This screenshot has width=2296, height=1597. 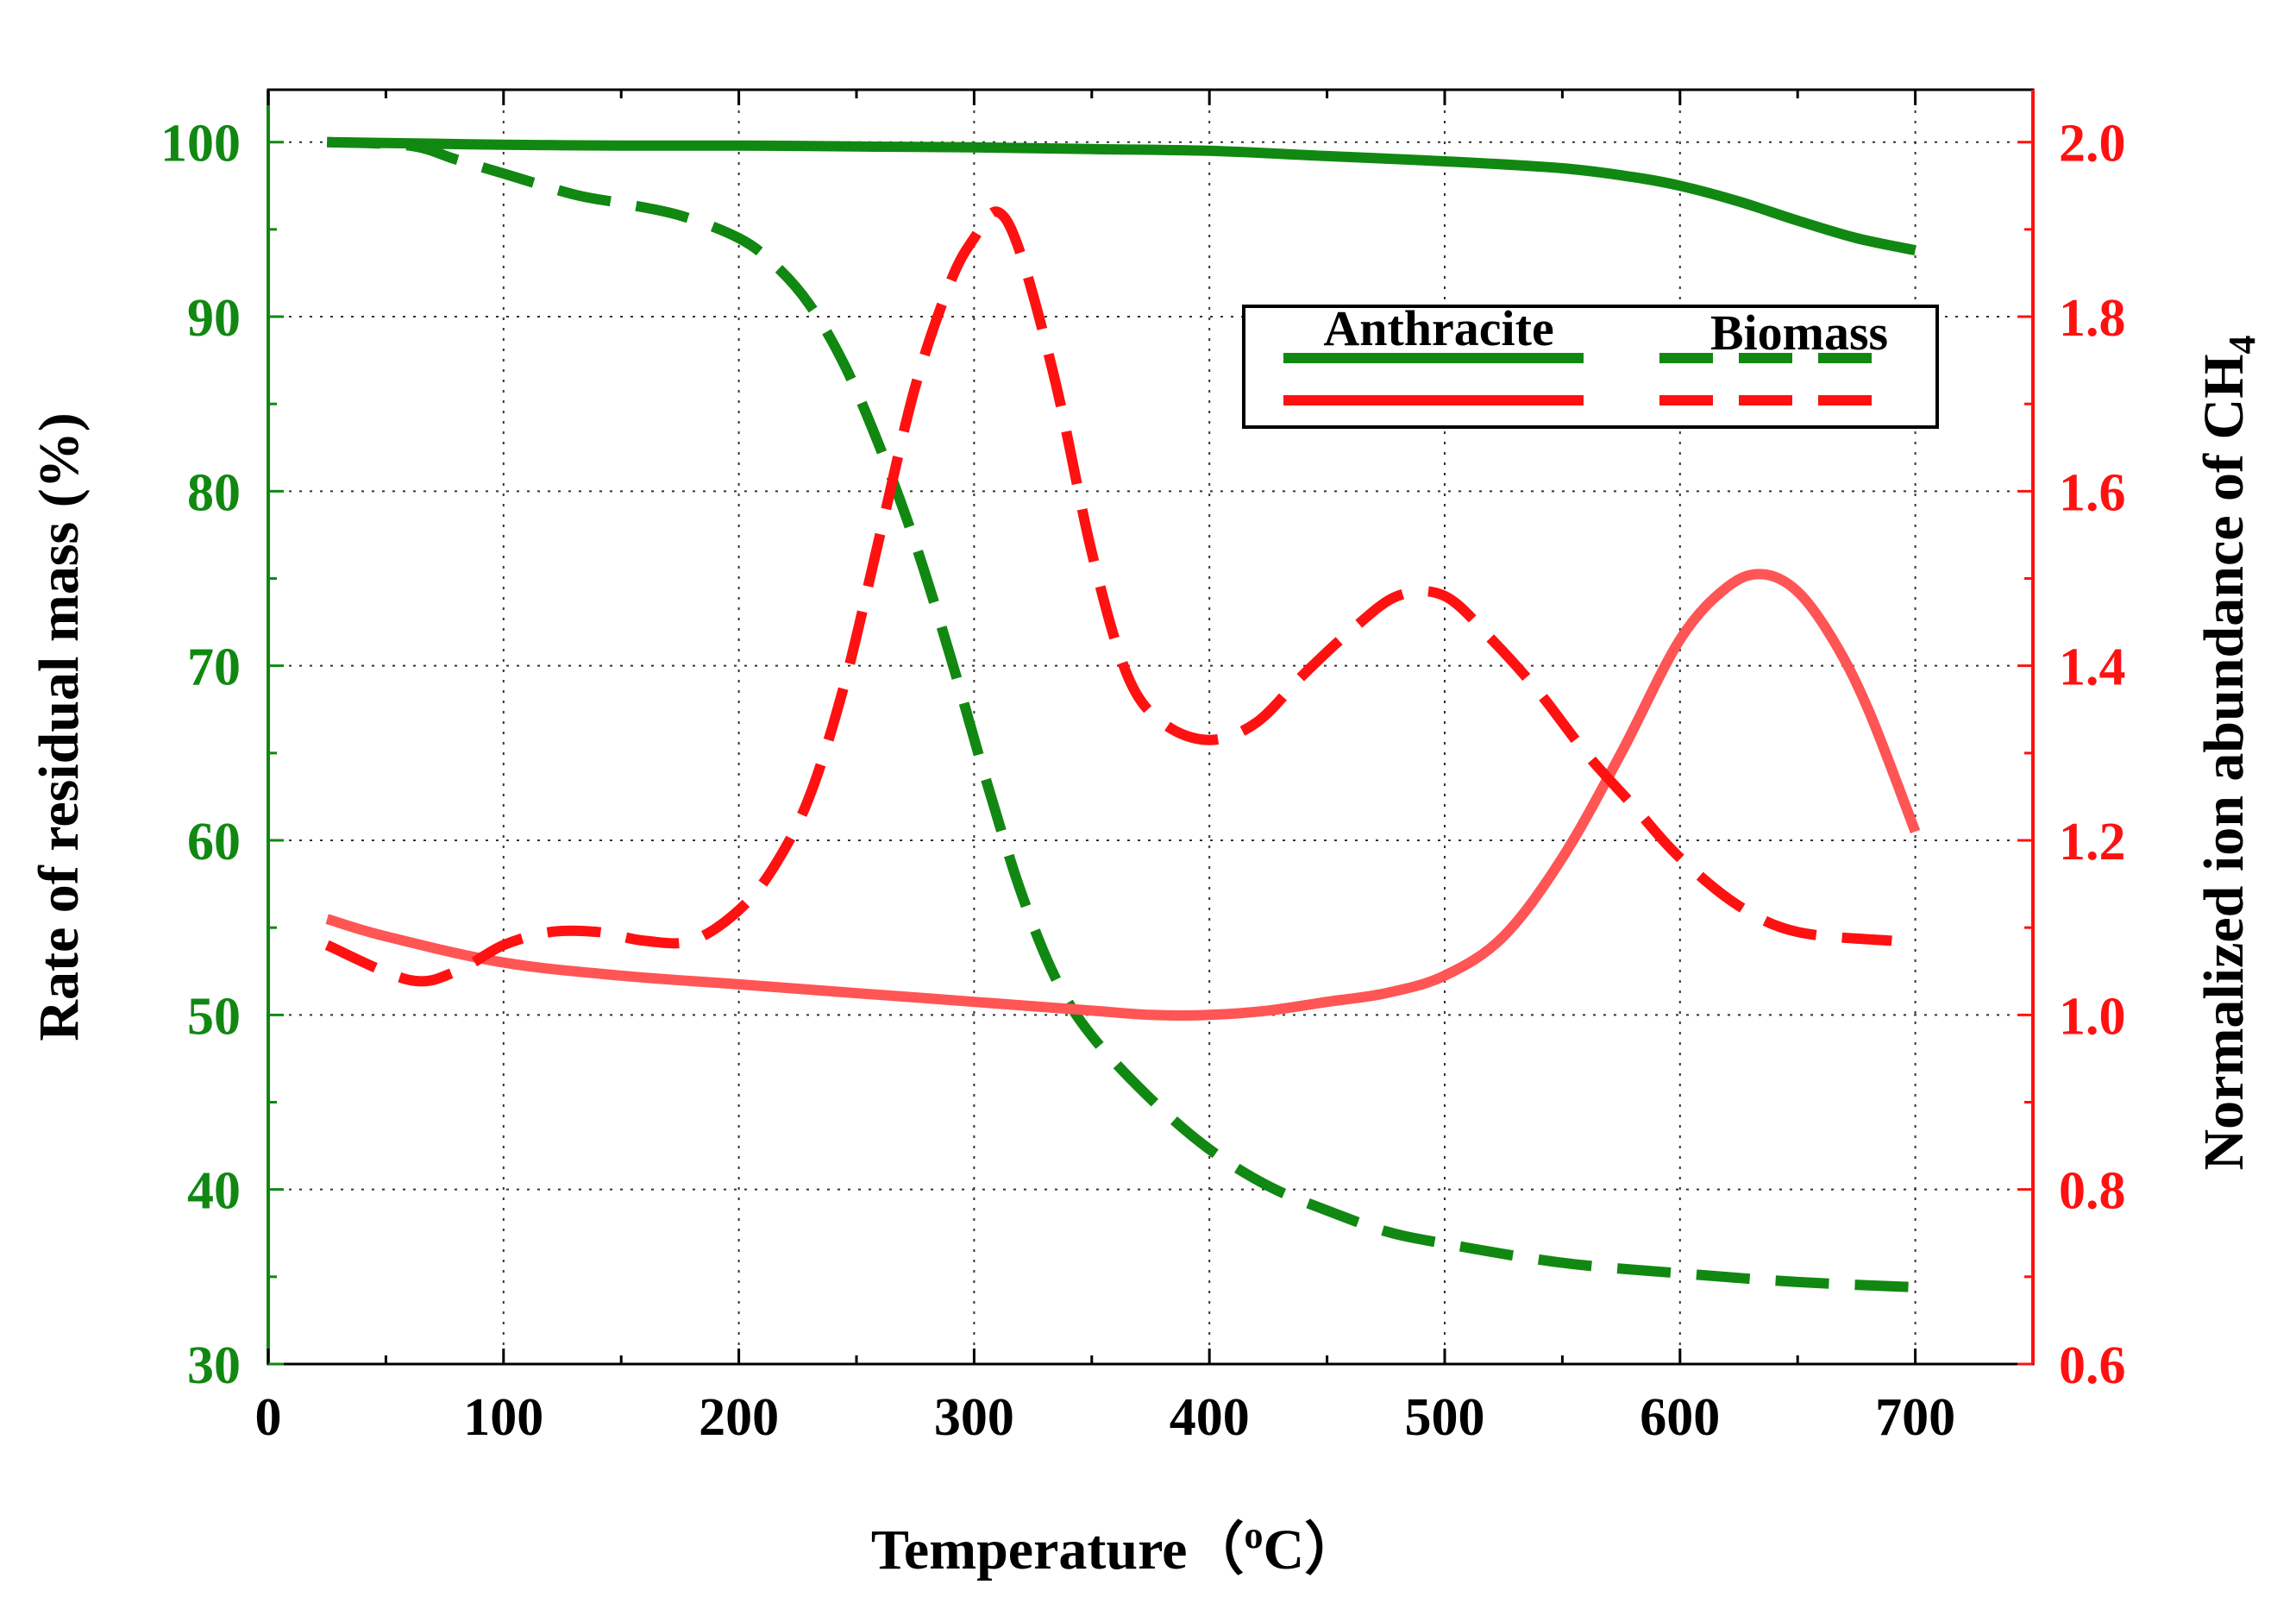 I want to click on y-axis-right-title: Normalized ion abundance of CH4, so click(x=2227, y=752).